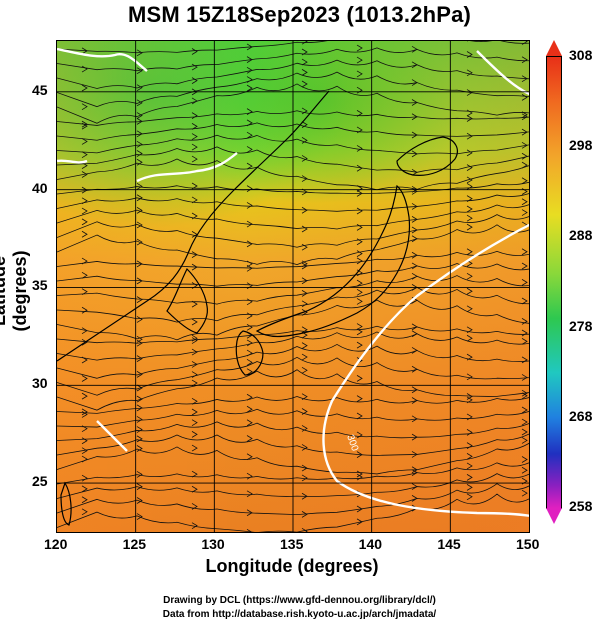 The height and width of the screenshot is (625, 599). I want to click on x-axis-label: Longitude (degrees), so click(292, 566).